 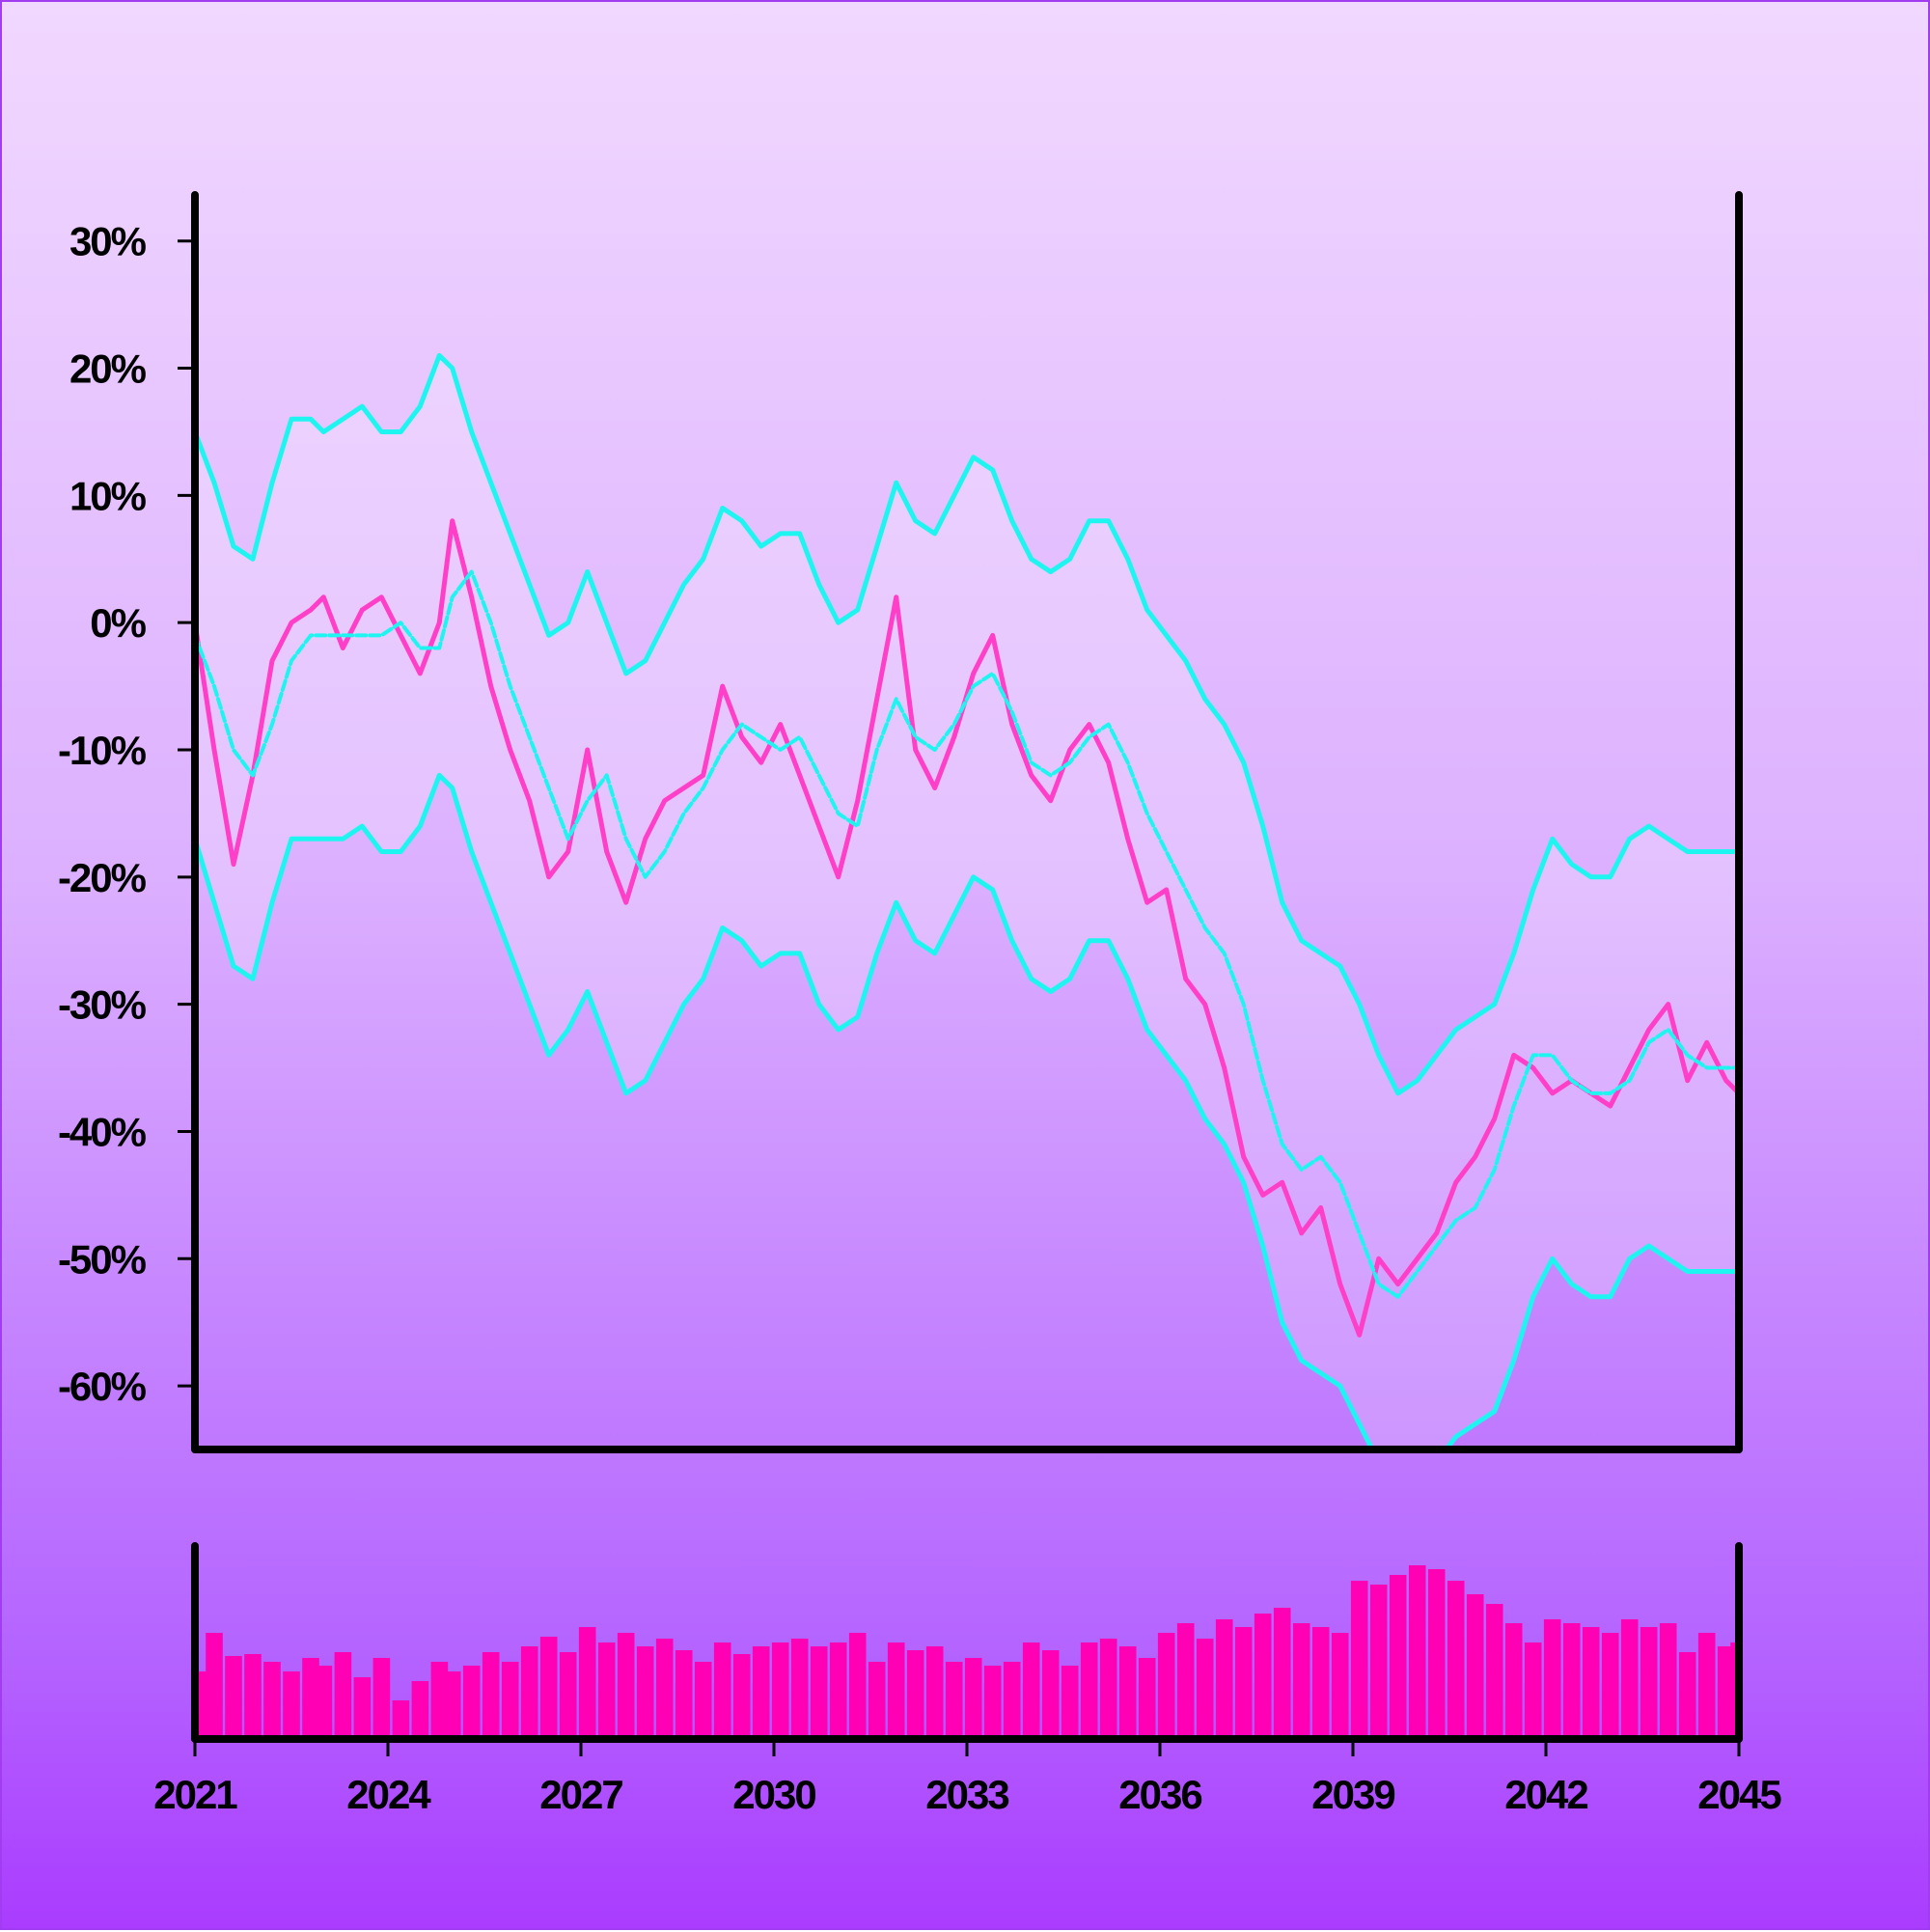 I want to click on x-axis-ticks: 2021 2024 2027 2030 2033 2036 2039 2042 2045, so click(x=968, y=1778).